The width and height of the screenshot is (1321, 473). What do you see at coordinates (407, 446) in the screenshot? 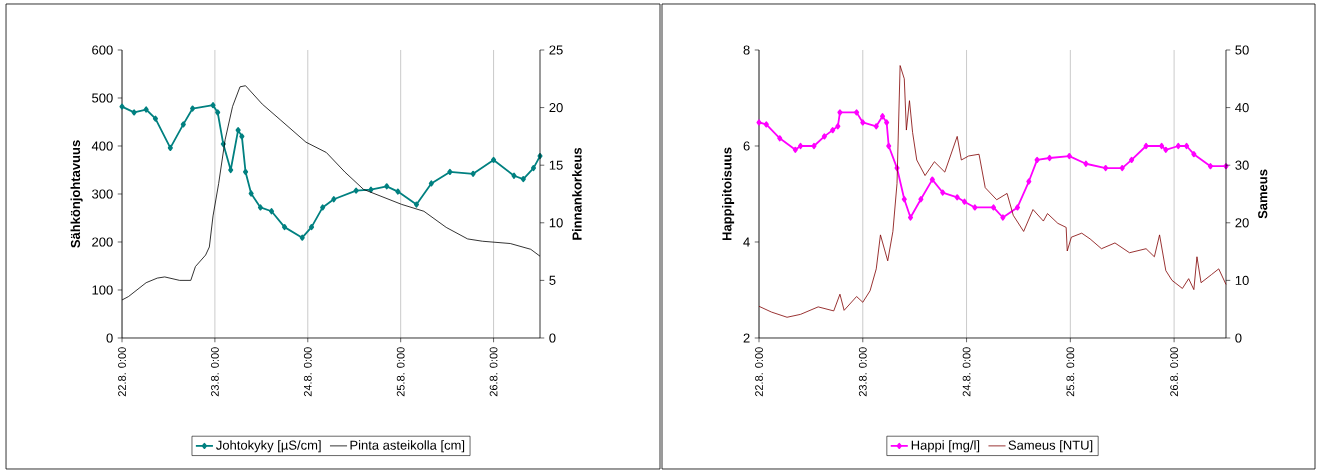
I see `legend-label: Pinta asteikolla [cm]` at bounding box center [407, 446].